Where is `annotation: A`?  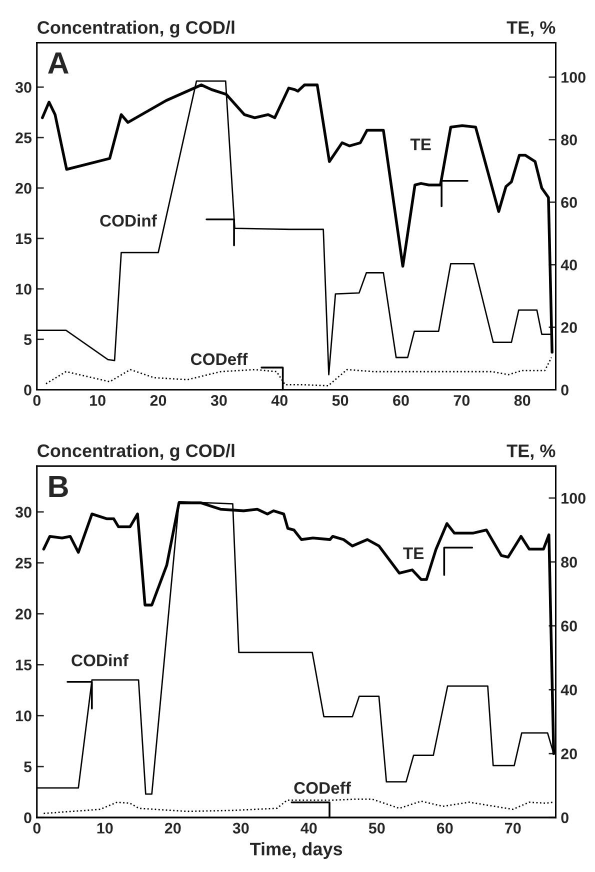
annotation: A is located at coordinates (58, 63).